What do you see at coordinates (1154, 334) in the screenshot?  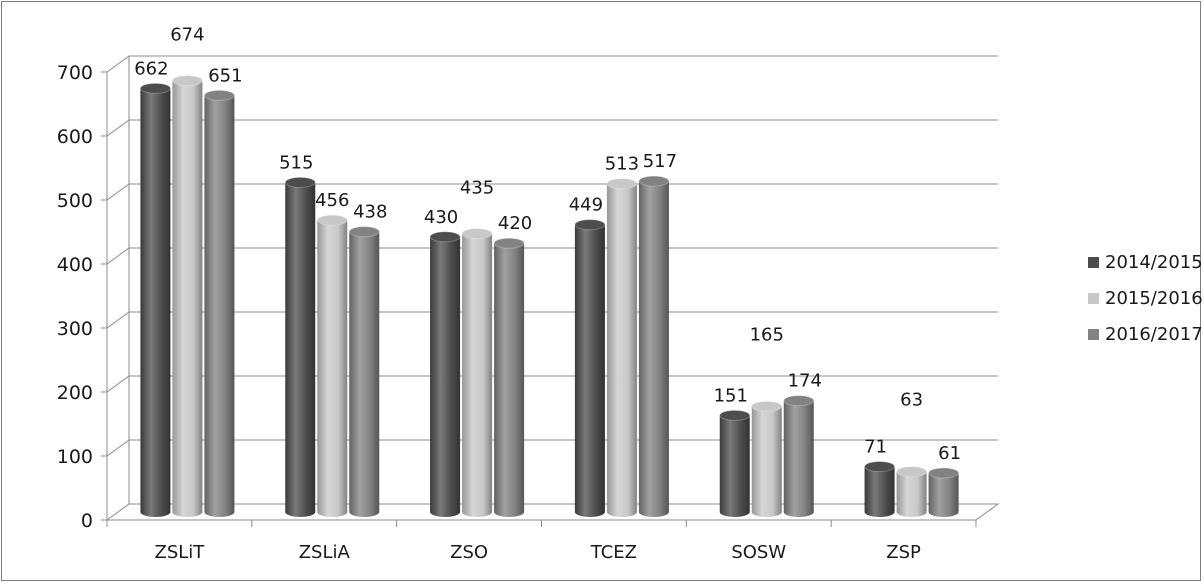 I see `legend-label: 2016/2017` at bounding box center [1154, 334].